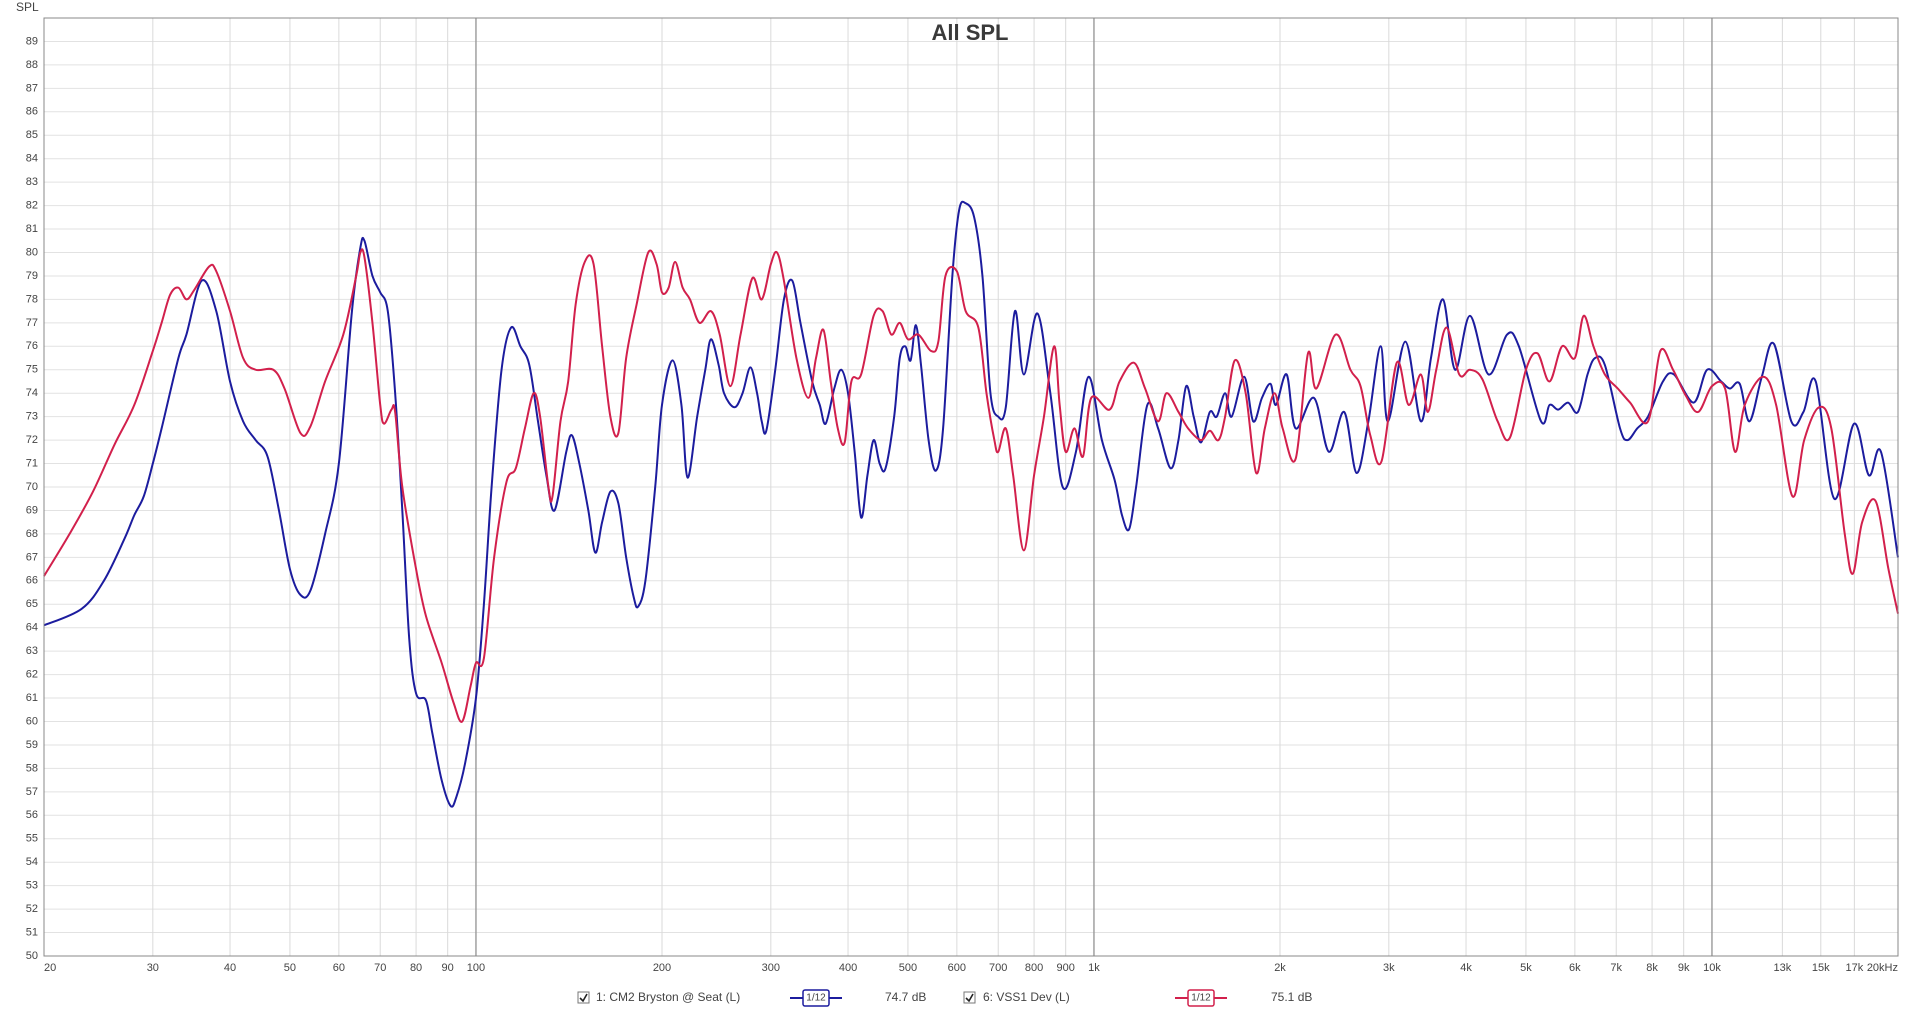 The width and height of the screenshot is (1920, 1013). What do you see at coordinates (32, 65) in the screenshot?
I see `y-tick-label: 88` at bounding box center [32, 65].